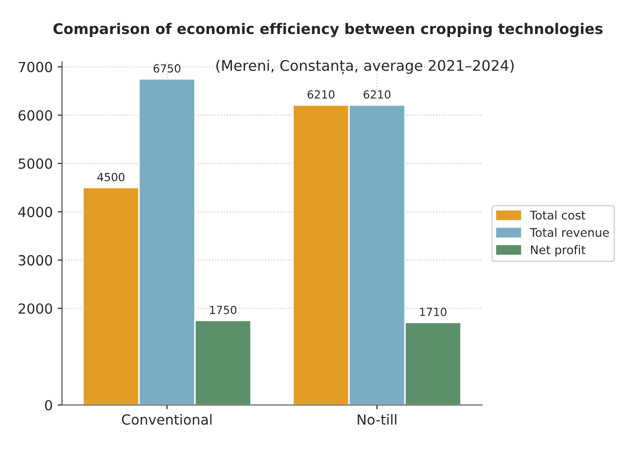  I want to click on chart-subtitle: (Mereni, Constanța, average 2021–2024), so click(365, 67).